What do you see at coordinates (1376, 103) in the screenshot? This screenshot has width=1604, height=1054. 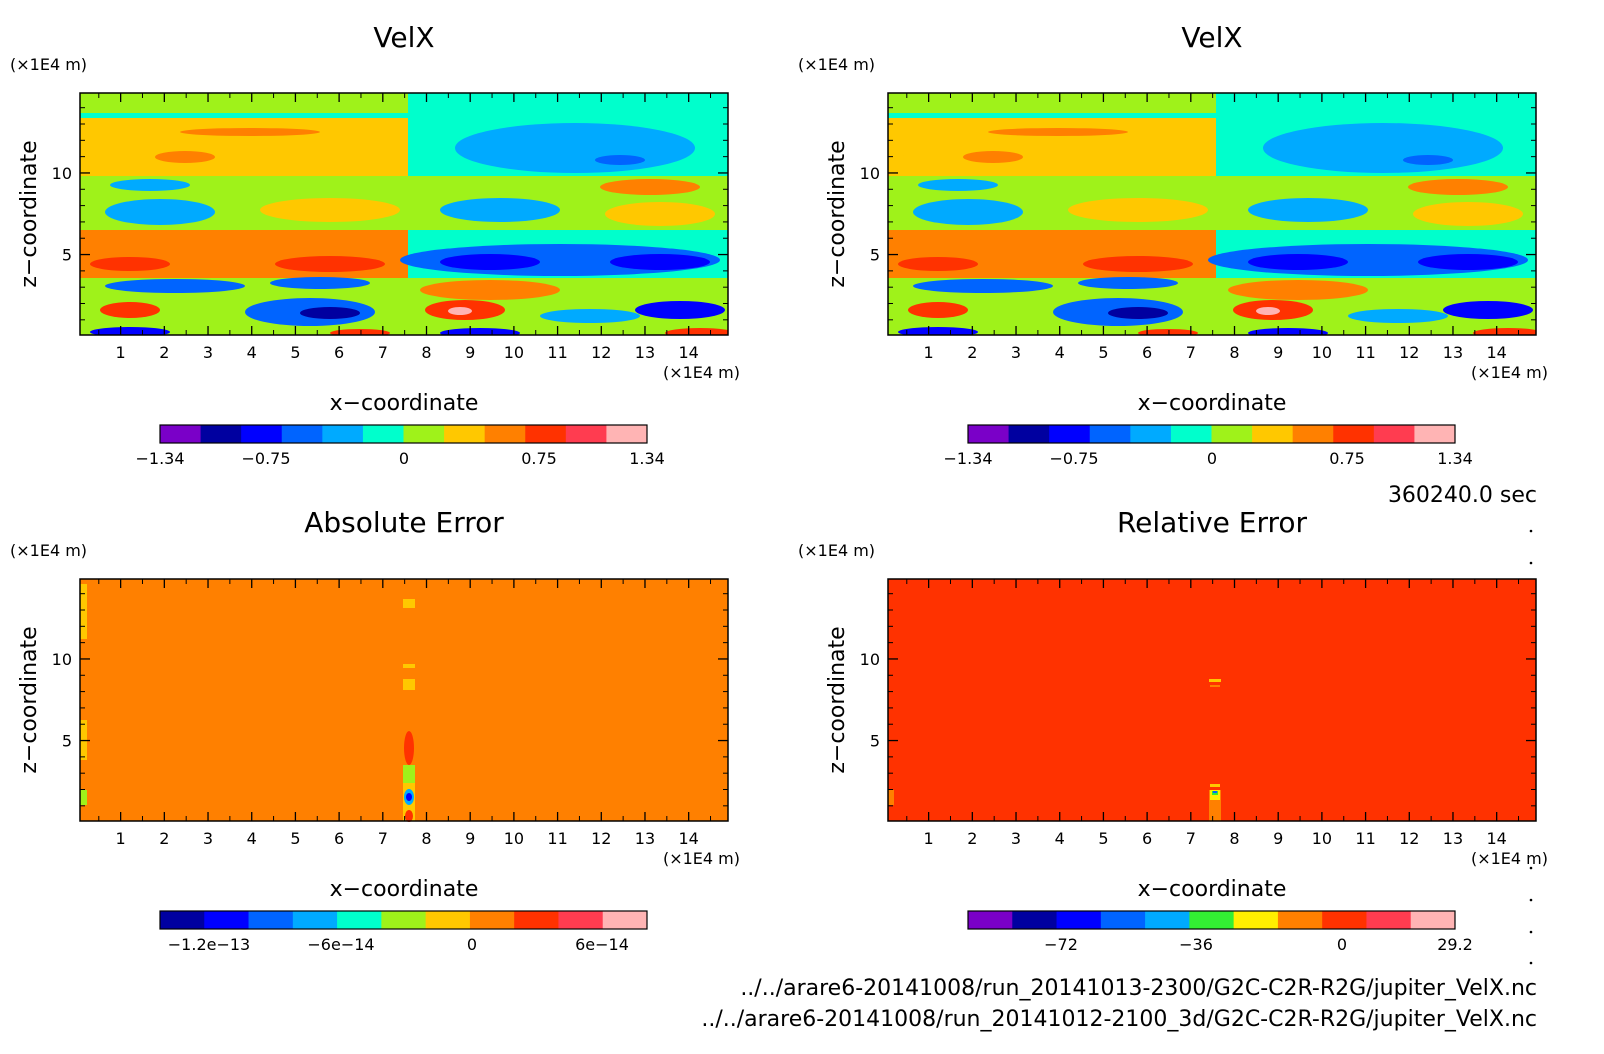 I see `band-top-right` at bounding box center [1376, 103].